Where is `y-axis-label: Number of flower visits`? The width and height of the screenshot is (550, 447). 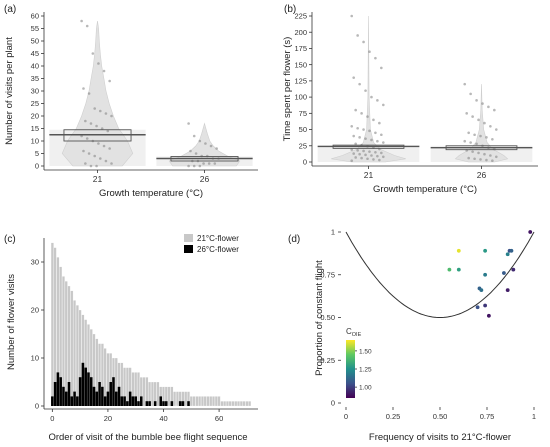 y-axis-label: Number of flower visits is located at coordinates (11, 322).